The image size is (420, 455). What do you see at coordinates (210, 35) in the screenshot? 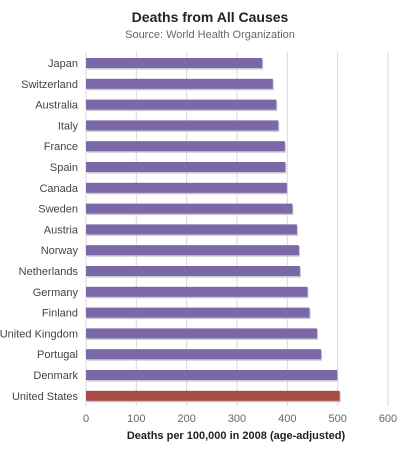
I see `chart-subtitle: Source: World Health Organization` at bounding box center [210, 35].